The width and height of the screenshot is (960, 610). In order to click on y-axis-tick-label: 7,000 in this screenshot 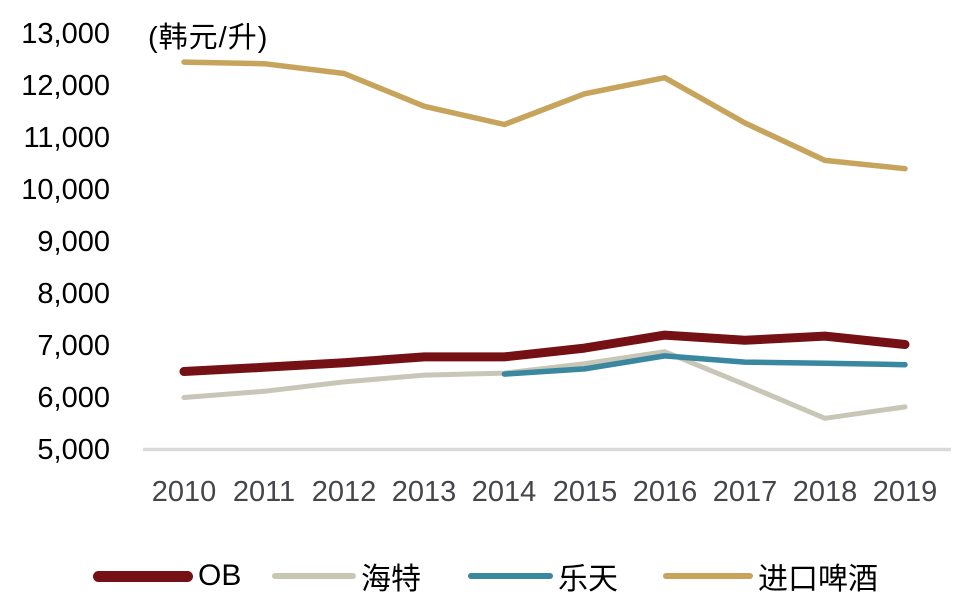, I will do `click(73, 346)`.